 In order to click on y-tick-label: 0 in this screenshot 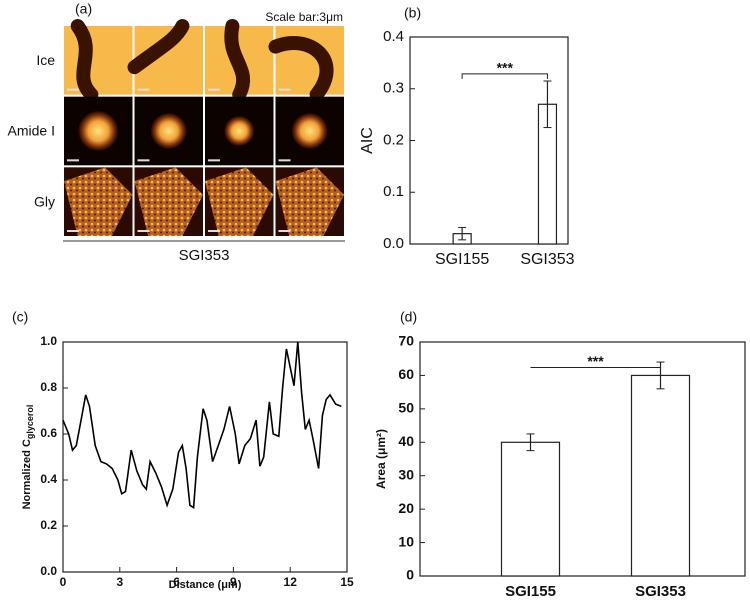, I will do `click(410, 575)`.